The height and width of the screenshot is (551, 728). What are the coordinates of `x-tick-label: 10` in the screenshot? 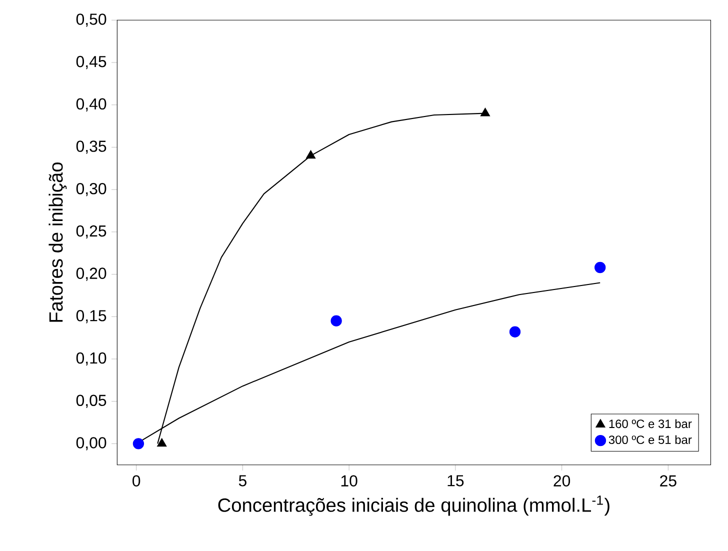 It's located at (349, 480).